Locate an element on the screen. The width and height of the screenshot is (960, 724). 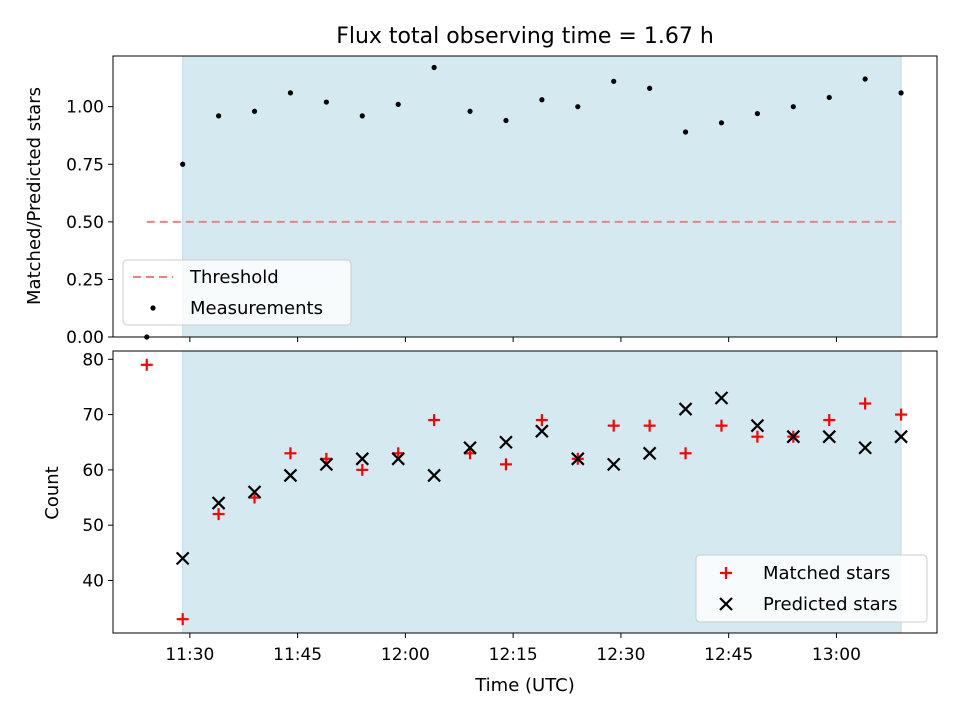
x-tick-label: 11:30 is located at coordinates (189, 655).